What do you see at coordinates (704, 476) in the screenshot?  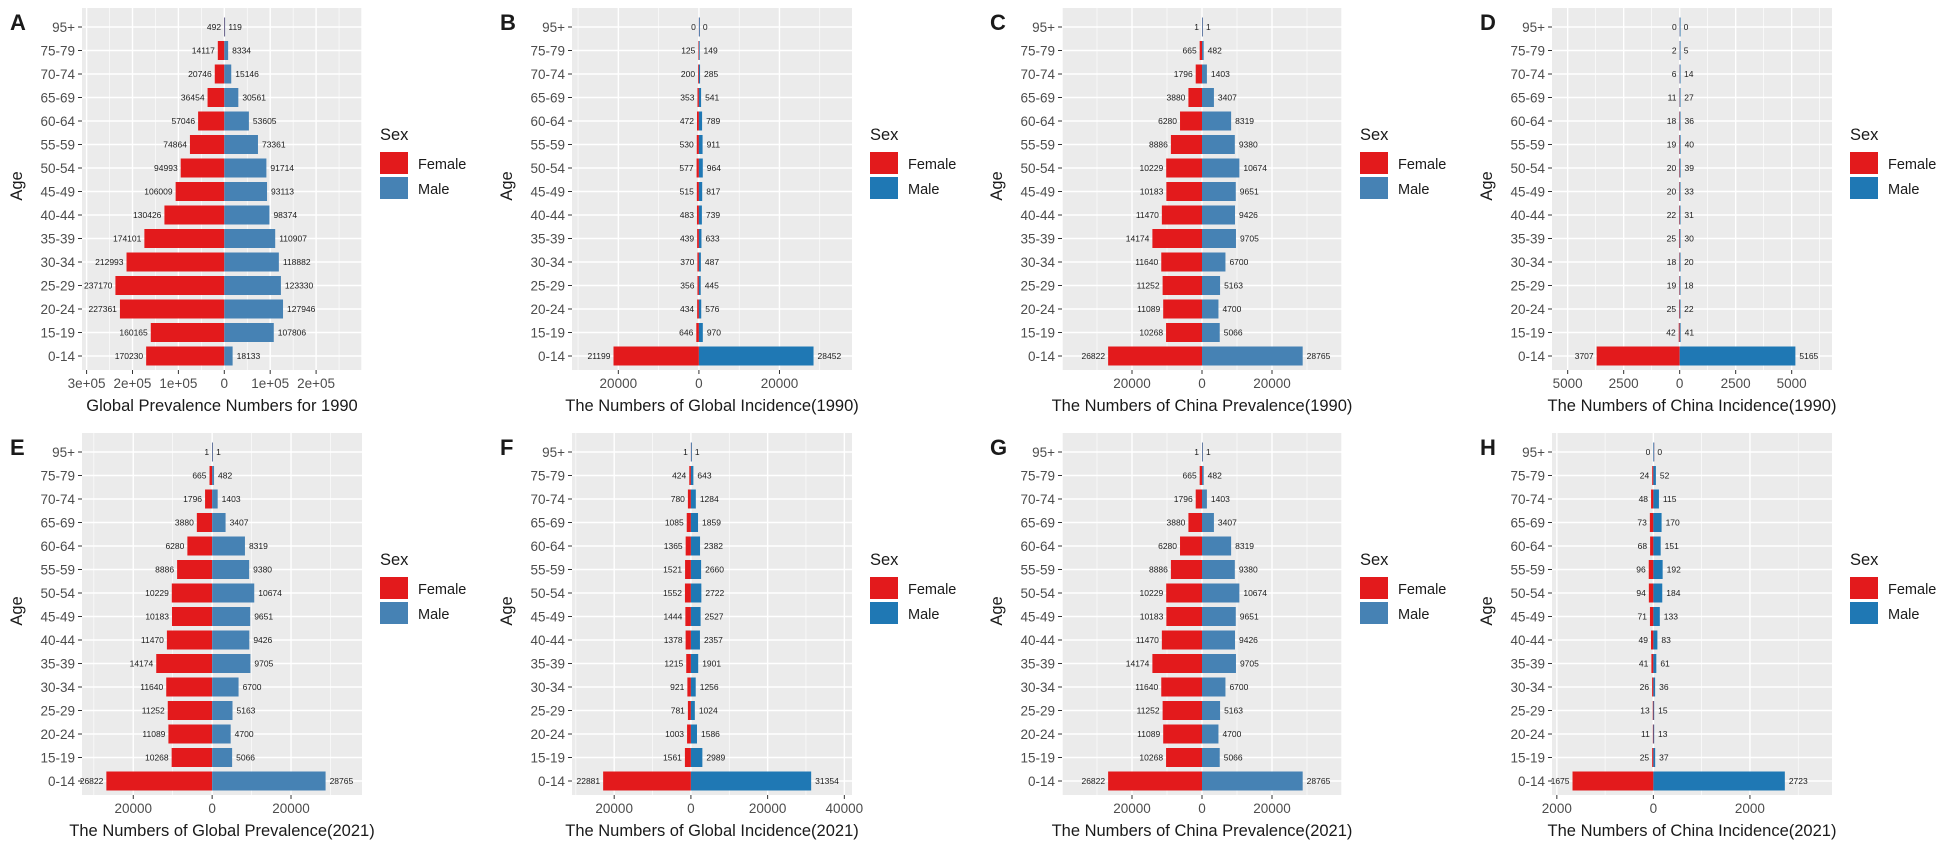 I see `data-label-male: 643` at bounding box center [704, 476].